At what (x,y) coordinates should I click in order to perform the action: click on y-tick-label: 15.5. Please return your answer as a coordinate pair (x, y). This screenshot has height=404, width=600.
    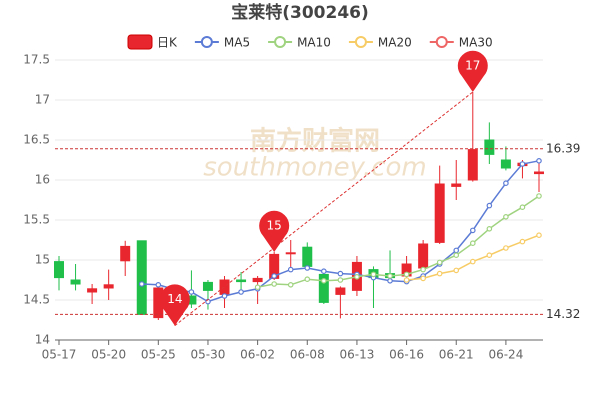
    Looking at the image, I should click on (36, 220).